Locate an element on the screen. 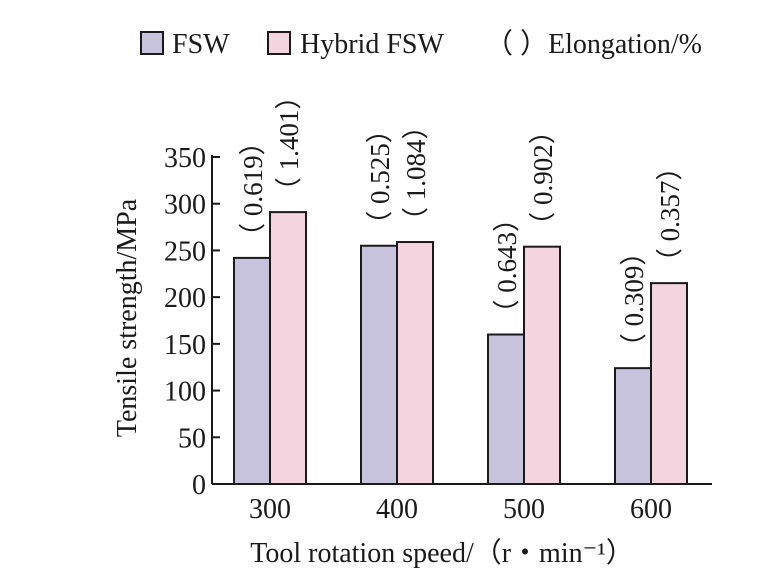 This screenshot has width=758, height=585. legend-swatch-hybrid-fsw is located at coordinates (279, 43).